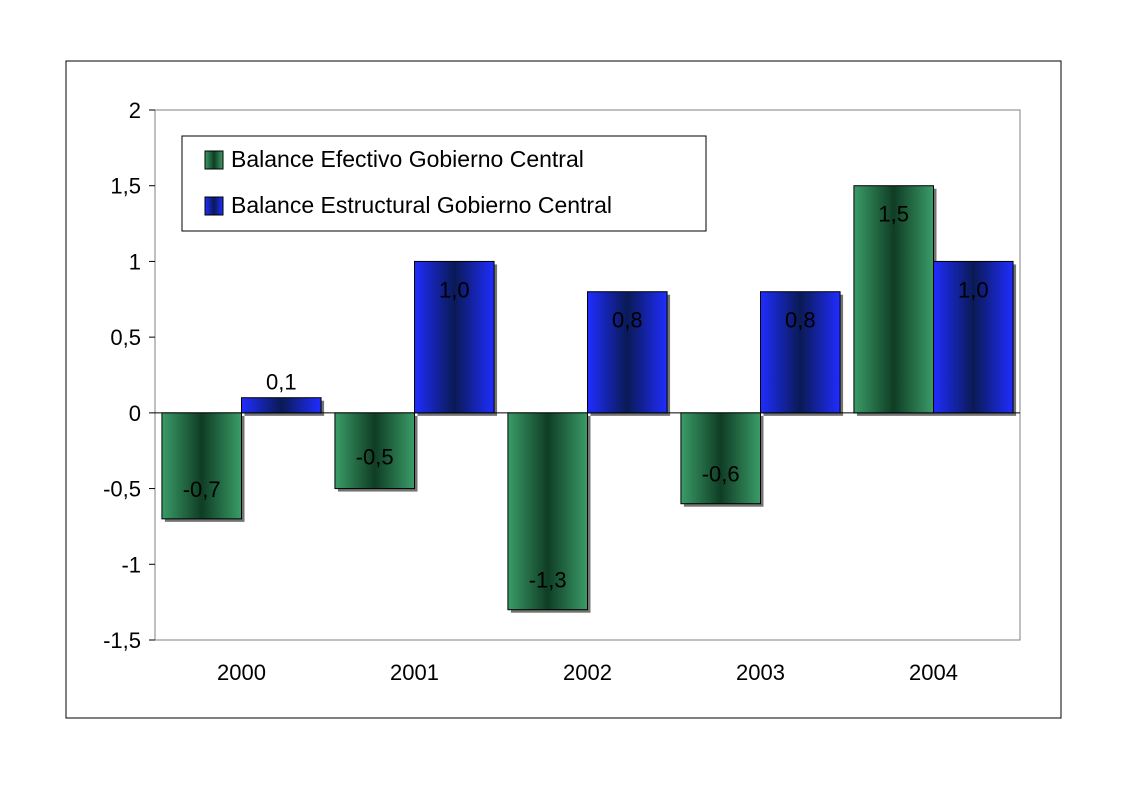  I want to click on x-tick-label: 2000, so click(241, 672).